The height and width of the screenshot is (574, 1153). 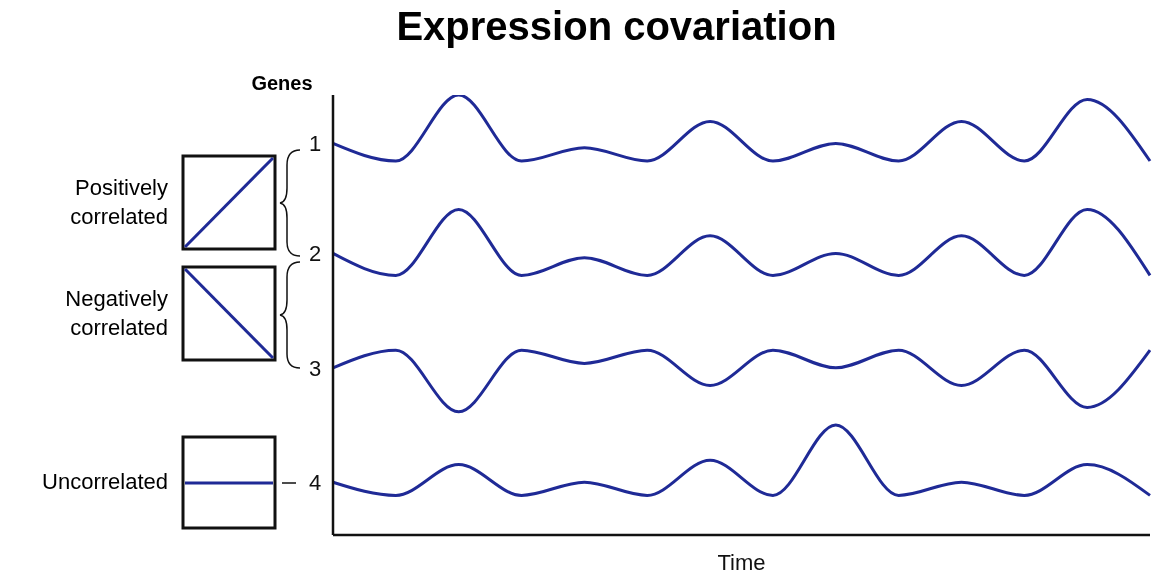 I want to click on series-label: 3, so click(x=315, y=368).